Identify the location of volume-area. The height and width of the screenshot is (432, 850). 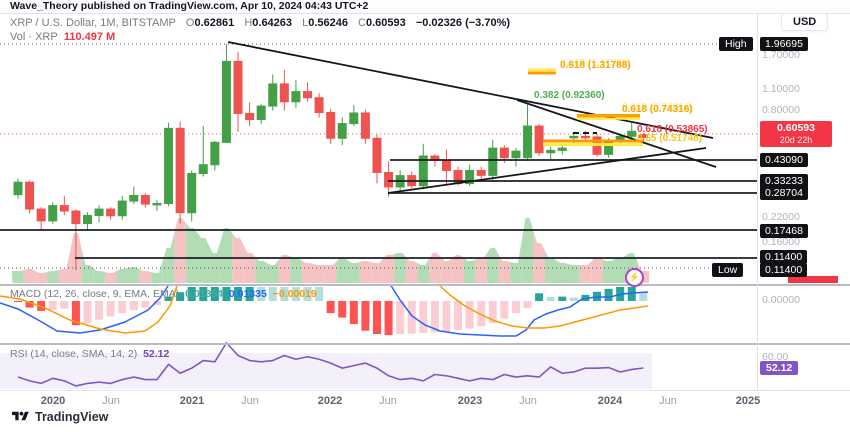
(331, 250).